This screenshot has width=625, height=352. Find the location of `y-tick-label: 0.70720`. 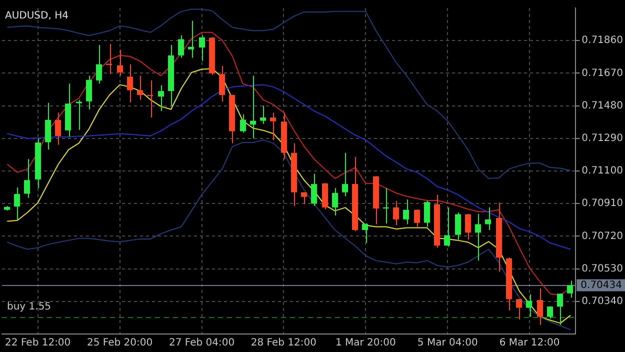

y-tick-label: 0.70720 is located at coordinates (603, 236).